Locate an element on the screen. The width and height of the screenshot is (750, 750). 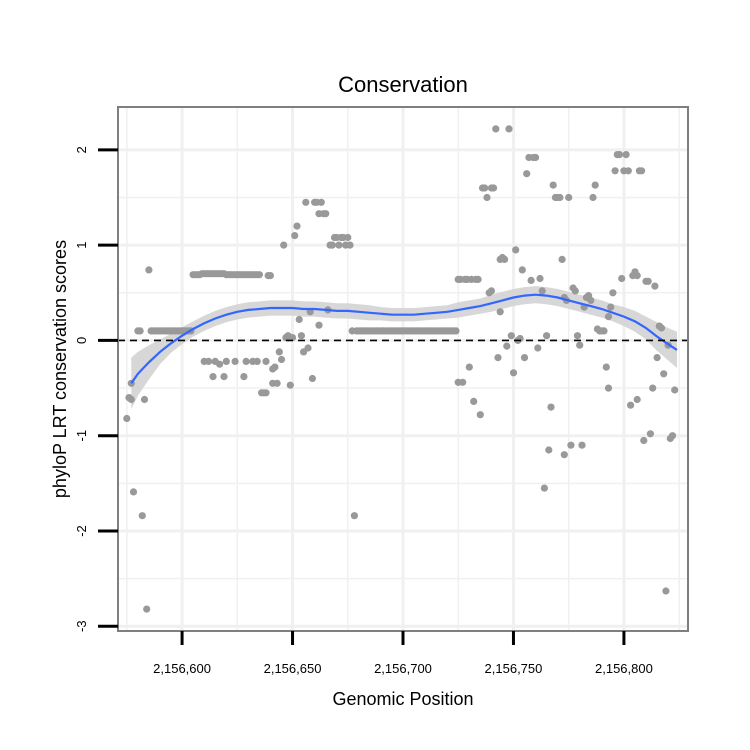
confidence-band is located at coordinates (404, 347).